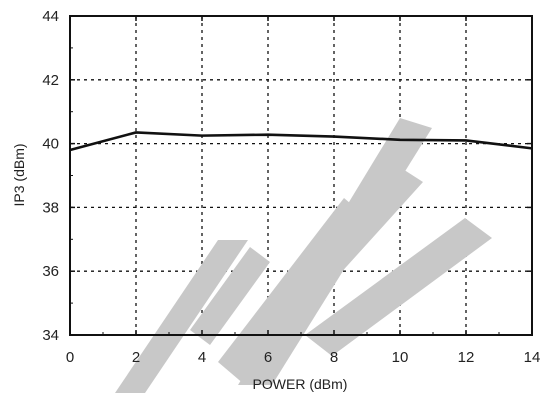 This screenshot has width=542, height=393. Describe the element at coordinates (268, 357) in the screenshot. I see `x-tick-label: 6` at that location.